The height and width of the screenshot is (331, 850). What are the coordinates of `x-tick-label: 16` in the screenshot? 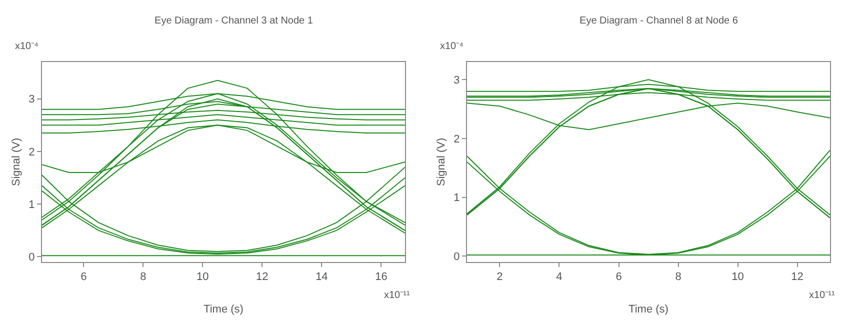 It's located at (381, 277).